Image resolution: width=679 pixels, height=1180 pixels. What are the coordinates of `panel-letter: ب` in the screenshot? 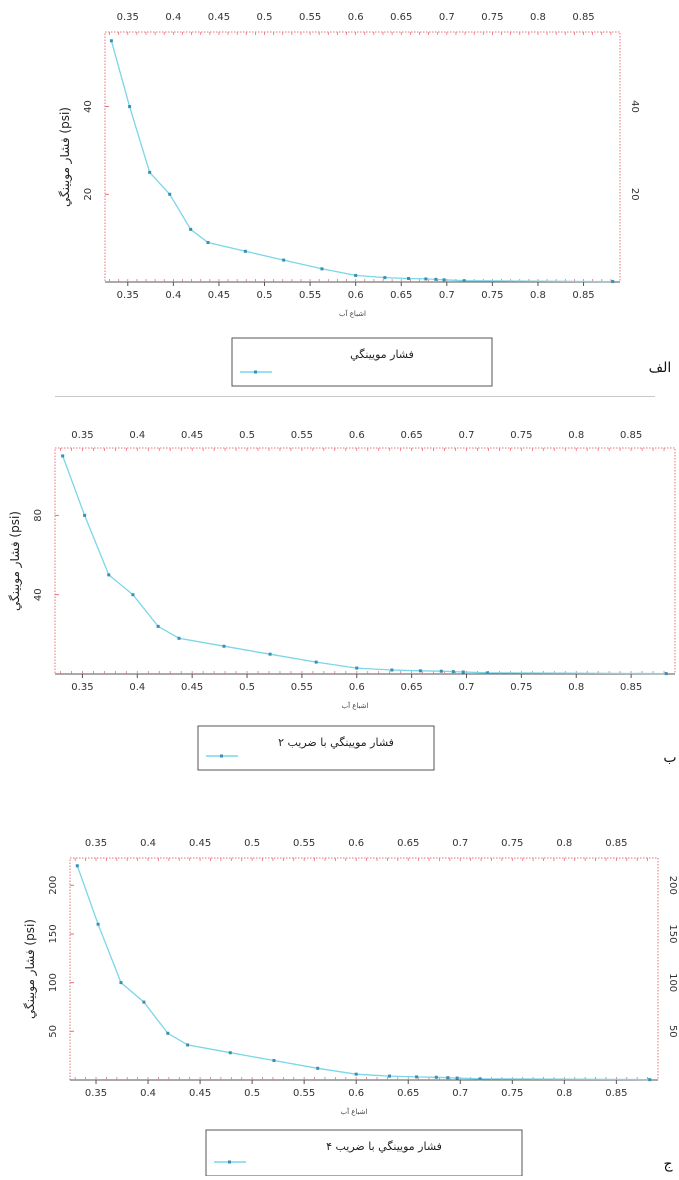 It's located at (669, 758).